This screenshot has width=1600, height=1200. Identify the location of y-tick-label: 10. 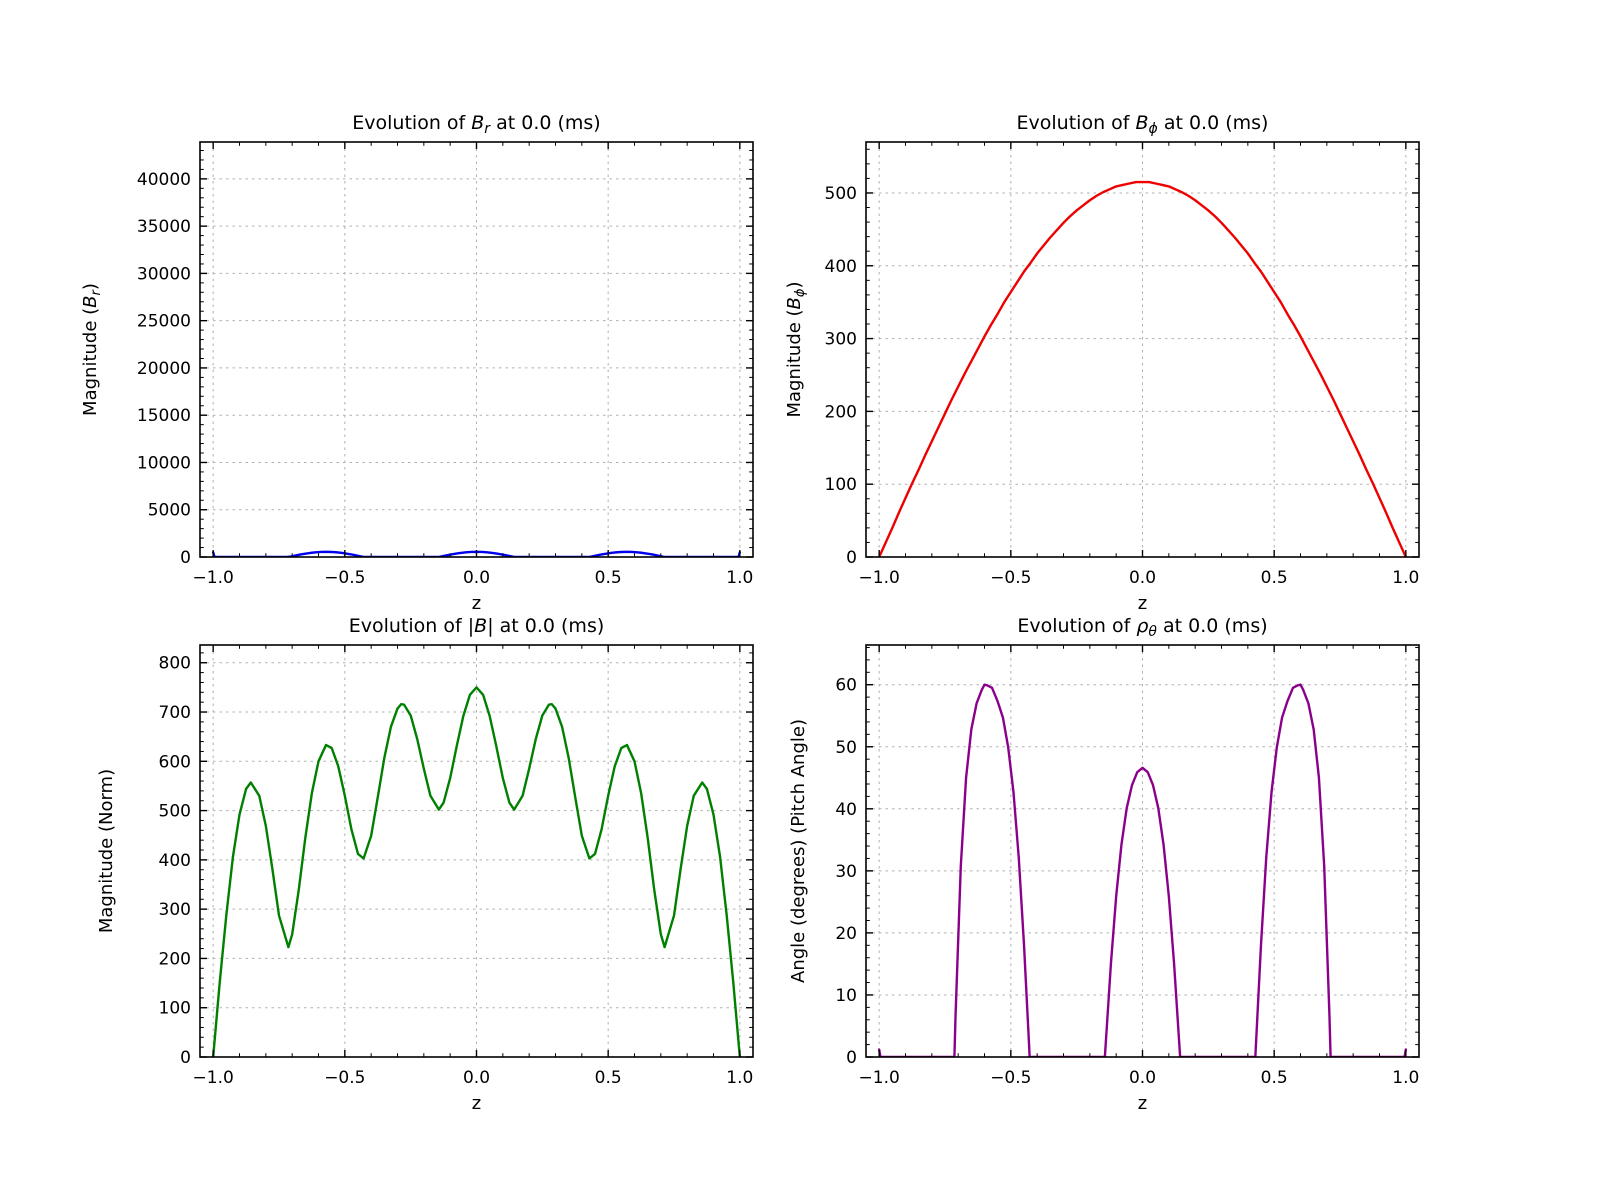
(846, 996).